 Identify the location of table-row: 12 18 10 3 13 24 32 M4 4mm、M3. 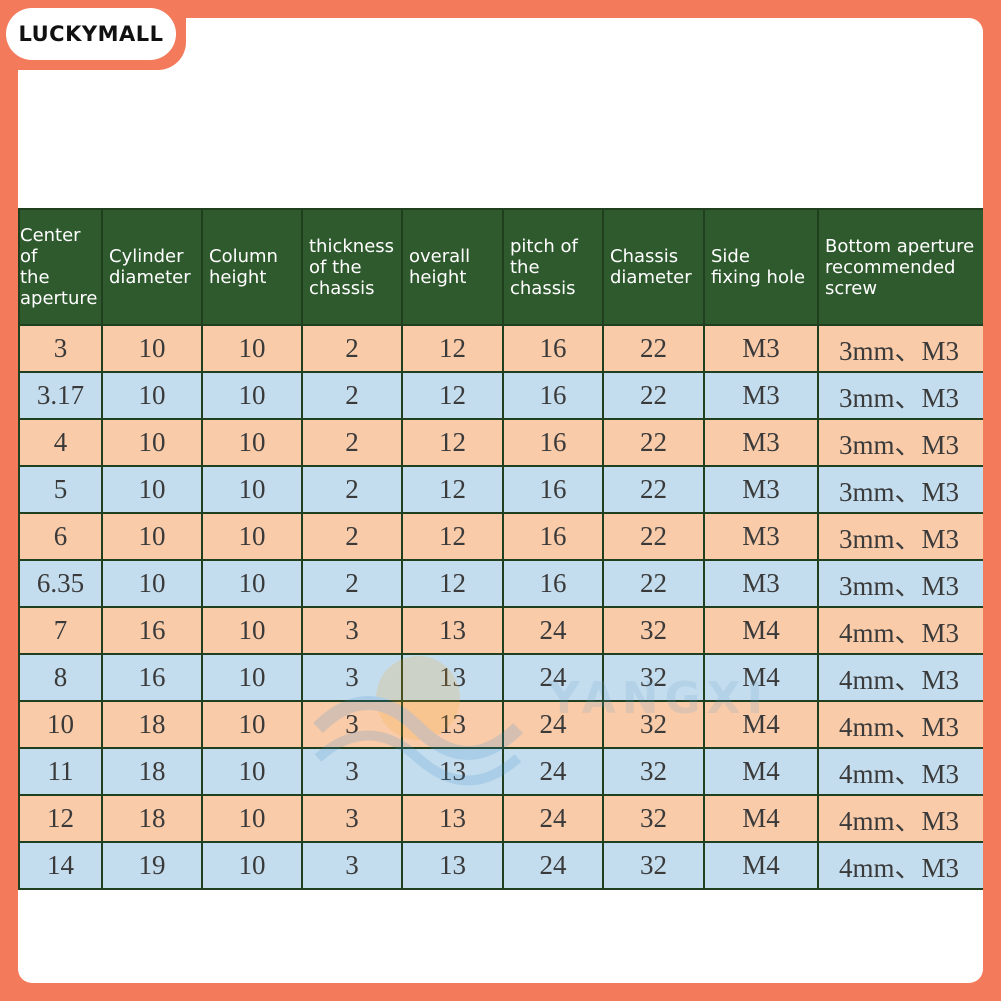
(500, 818).